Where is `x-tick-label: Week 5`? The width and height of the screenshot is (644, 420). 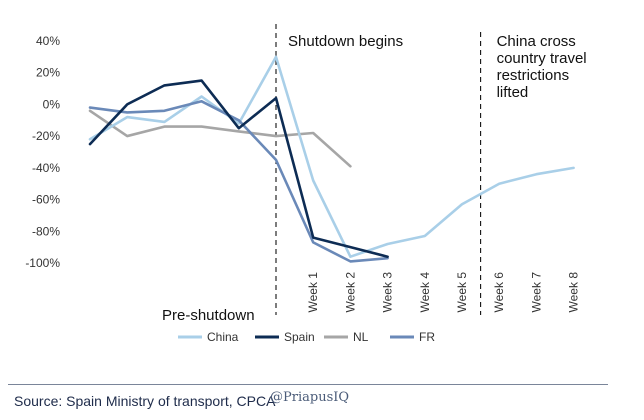 x-tick-label: Week 5 is located at coordinates (462, 292).